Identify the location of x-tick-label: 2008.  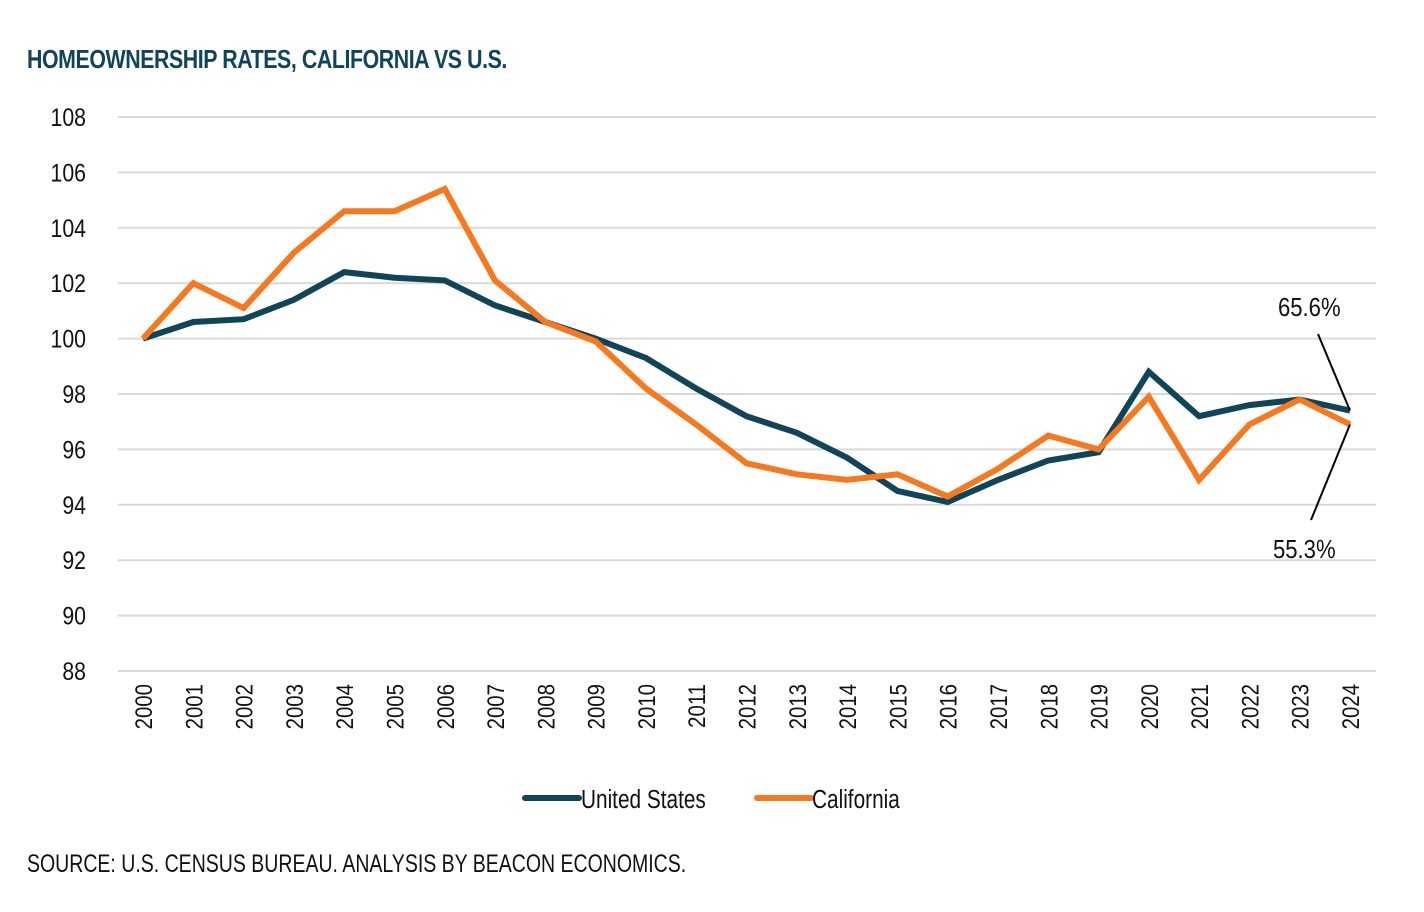
(546, 706).